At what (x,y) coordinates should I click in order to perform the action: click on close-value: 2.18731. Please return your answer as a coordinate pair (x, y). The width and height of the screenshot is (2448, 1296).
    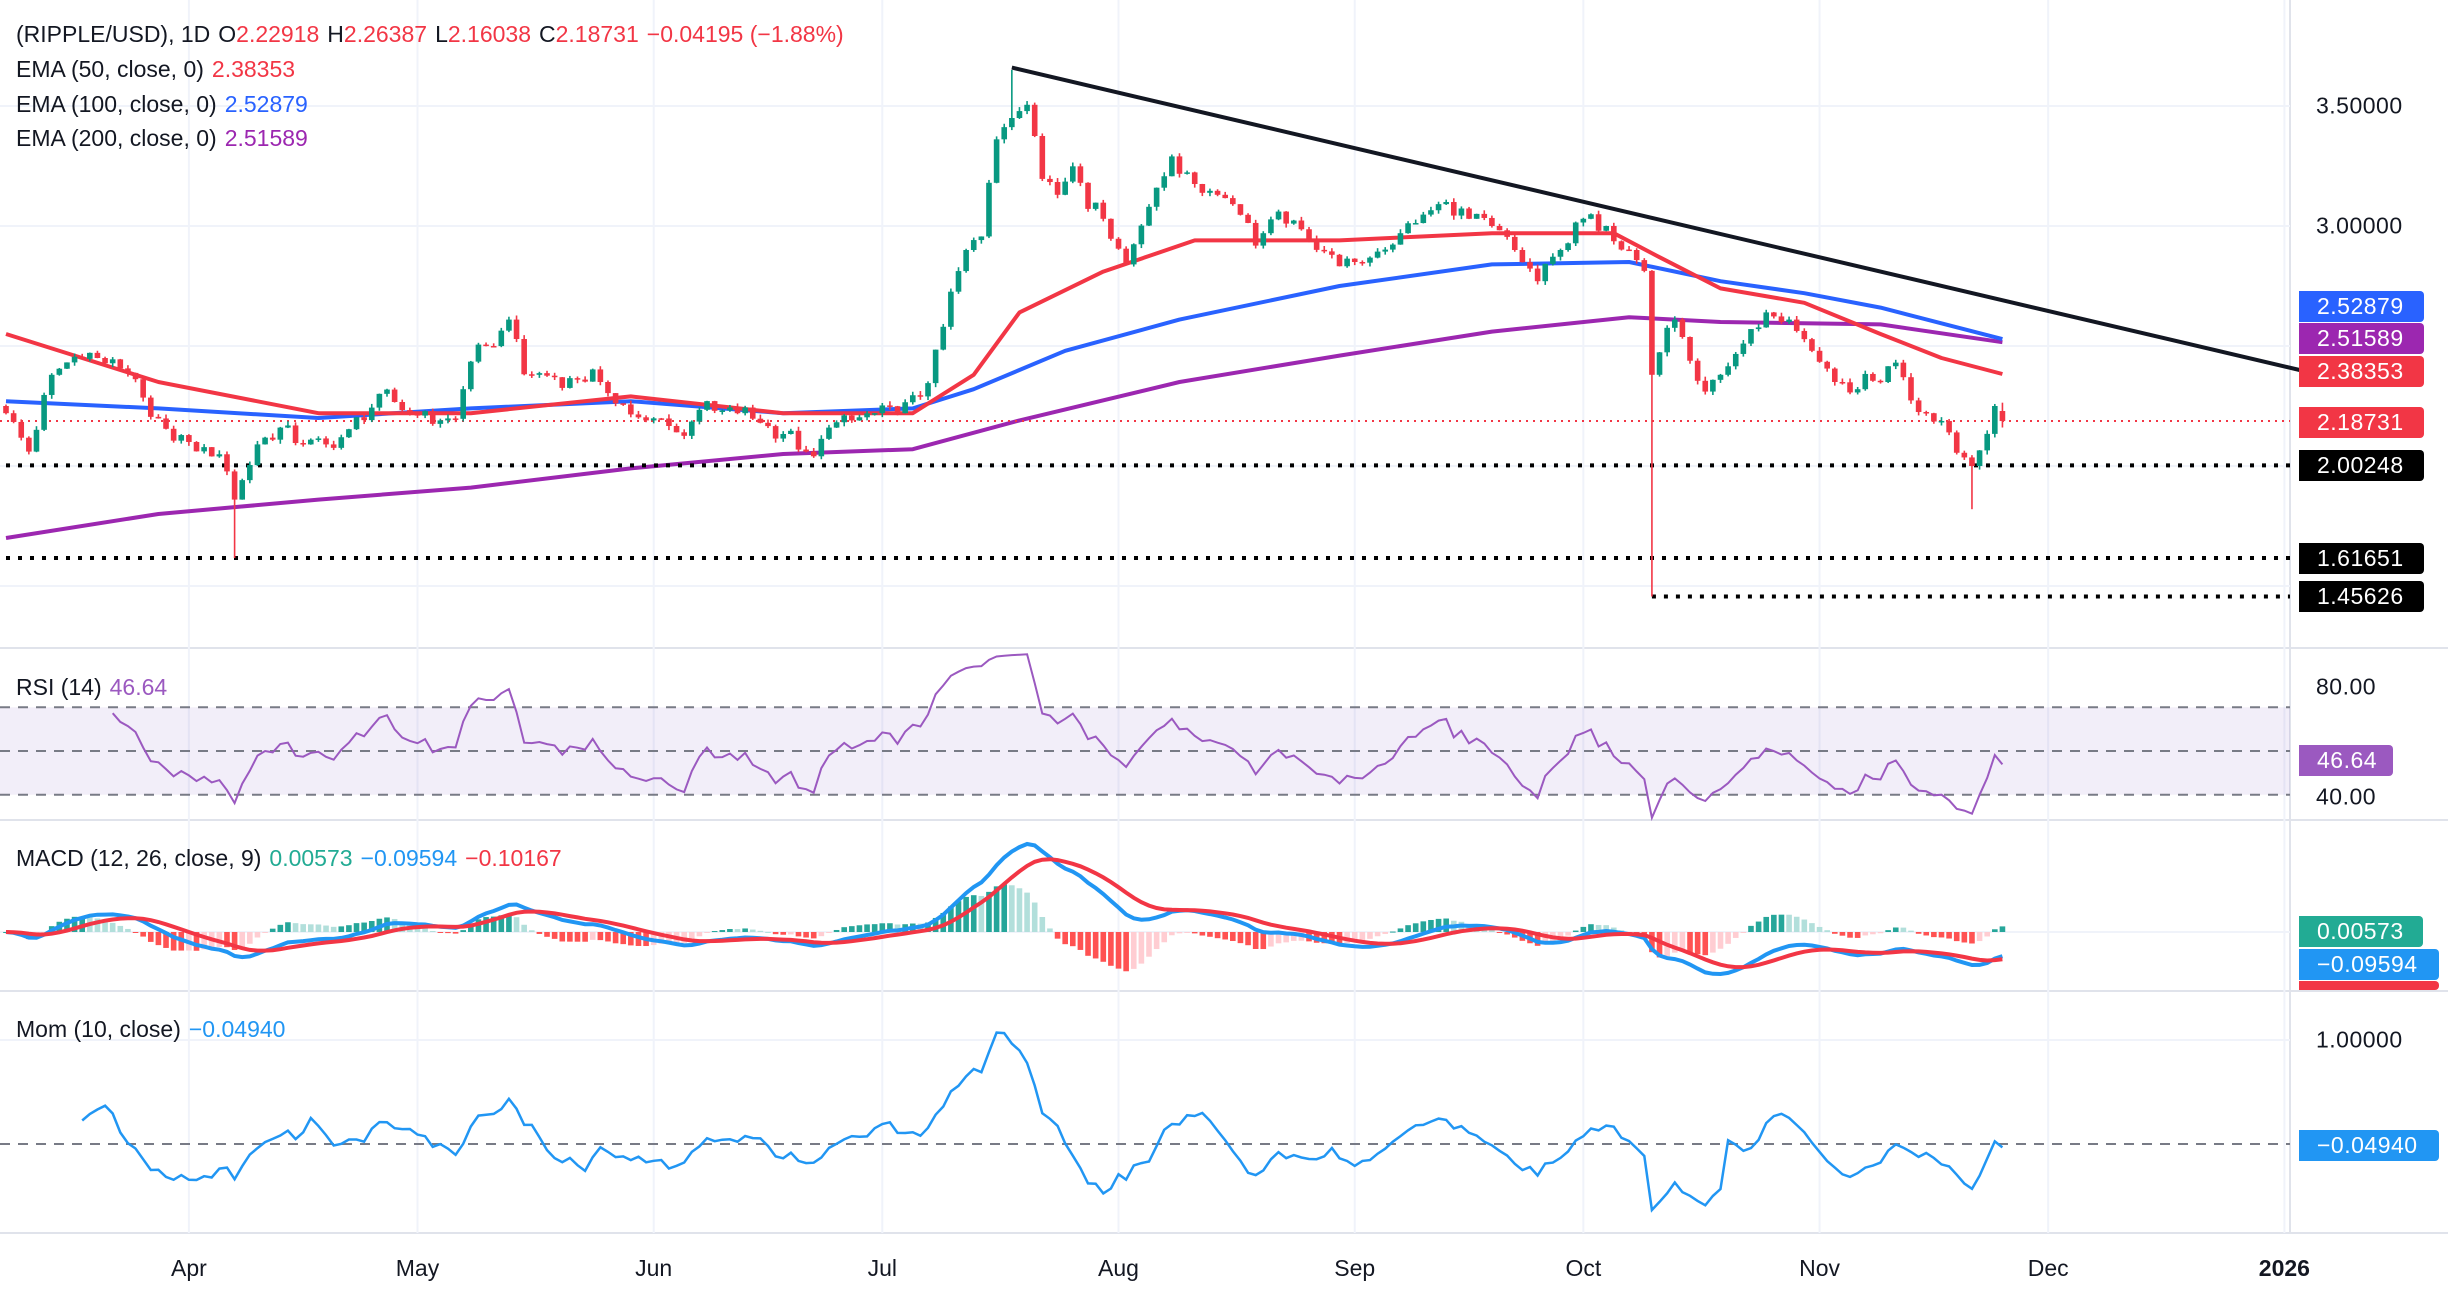
    Looking at the image, I should click on (597, 34).